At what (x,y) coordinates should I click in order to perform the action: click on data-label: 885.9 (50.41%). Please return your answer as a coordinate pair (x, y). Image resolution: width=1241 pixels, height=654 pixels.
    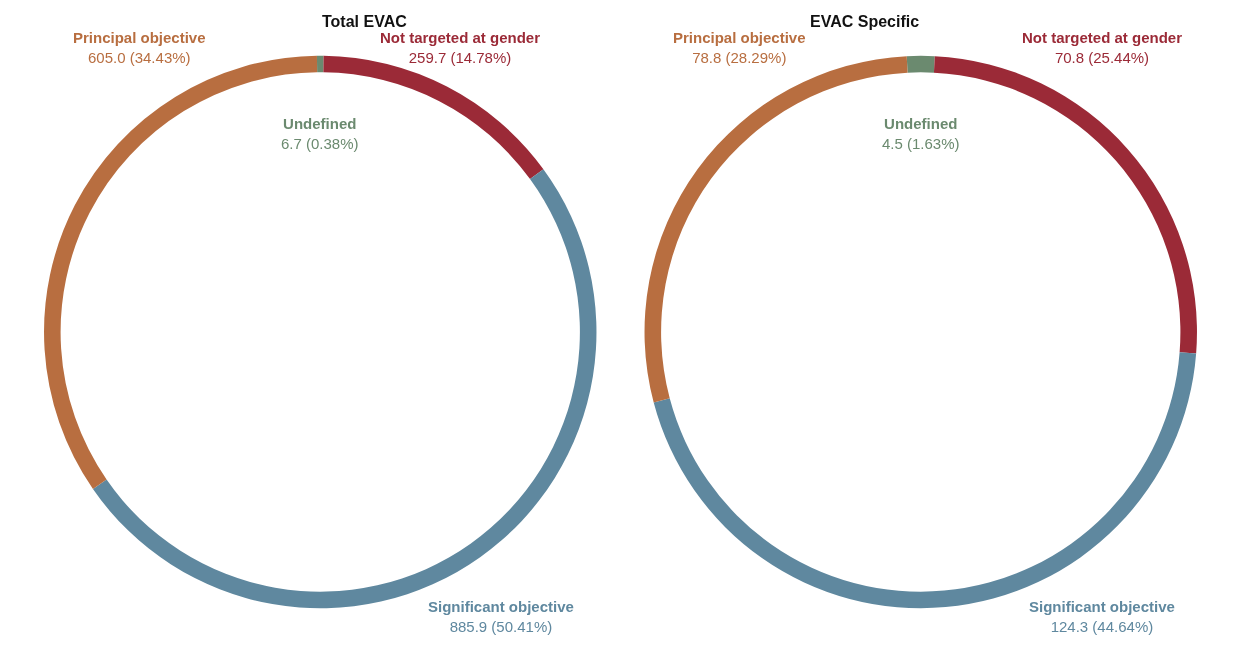
    Looking at the image, I should click on (501, 626).